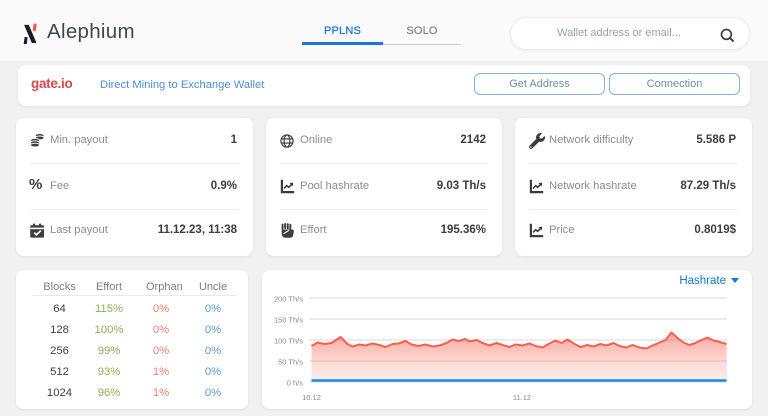 This screenshot has height=416, width=768. What do you see at coordinates (288, 320) in the screenshot?
I see `svg-text: 150 Th/s` at bounding box center [288, 320].